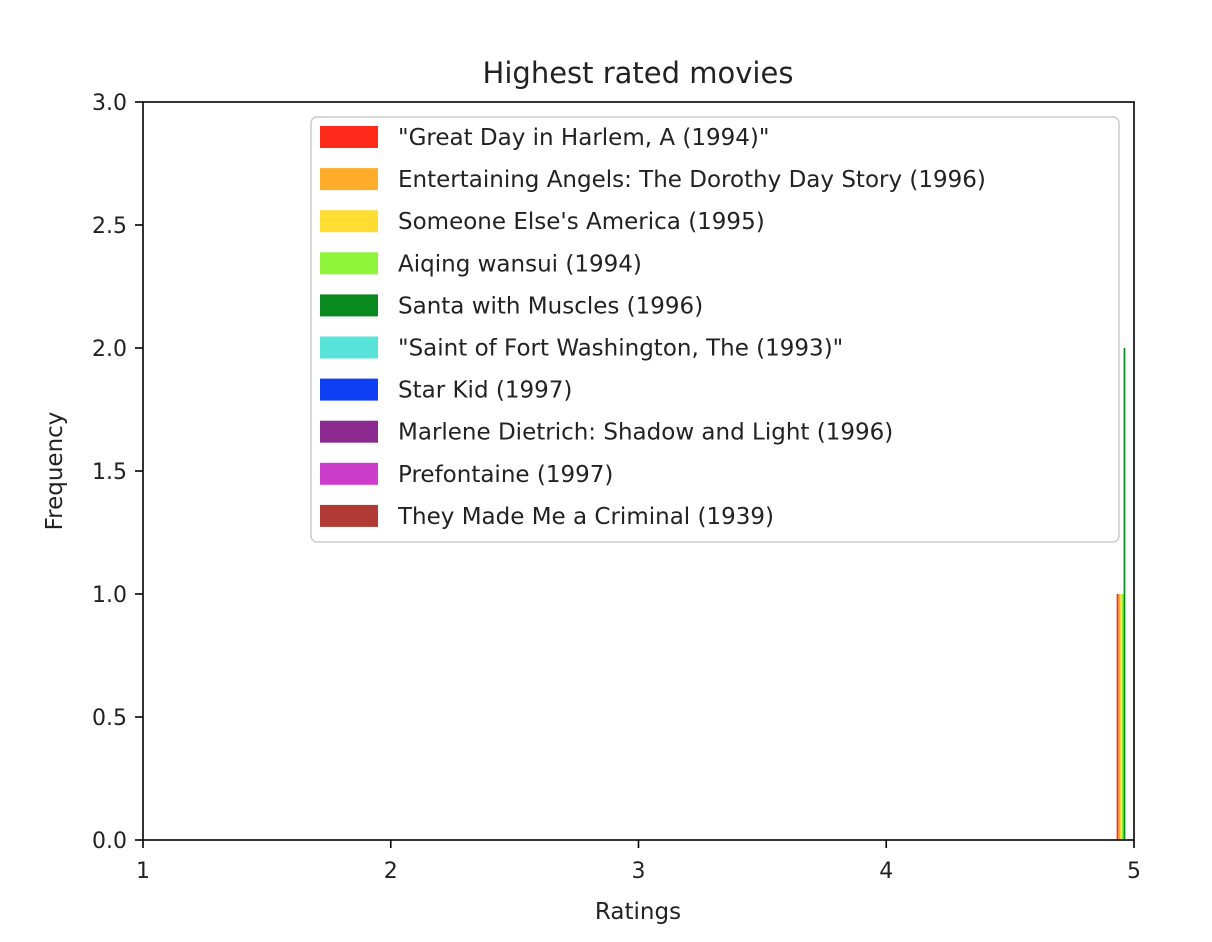  Describe the element at coordinates (886, 871) in the screenshot. I see `x-tick-label: 4` at that location.